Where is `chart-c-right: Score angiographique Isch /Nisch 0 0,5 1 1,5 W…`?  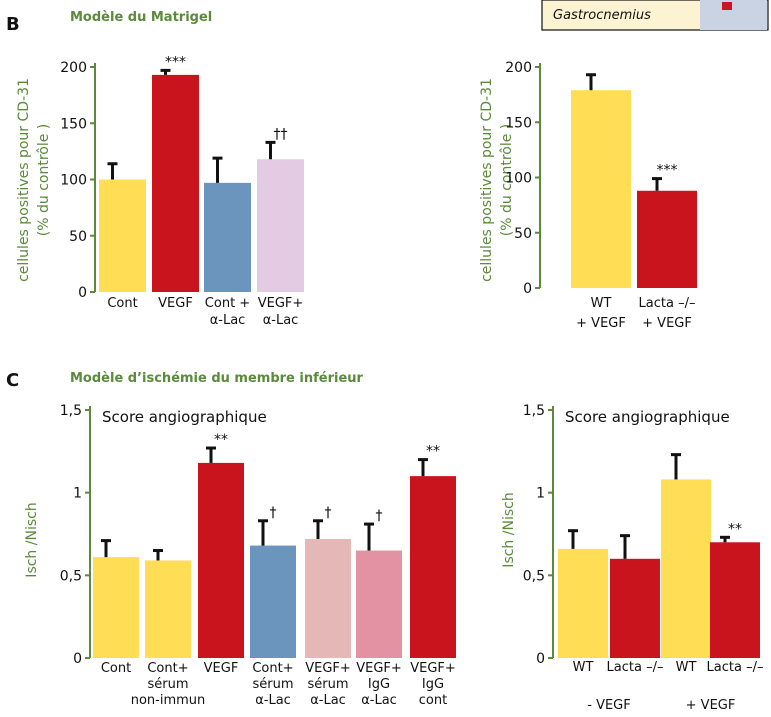
chart-c-right: Score angiographique Isch /Nisch 0 0,5 1 1,5 W… is located at coordinates (632, 558).